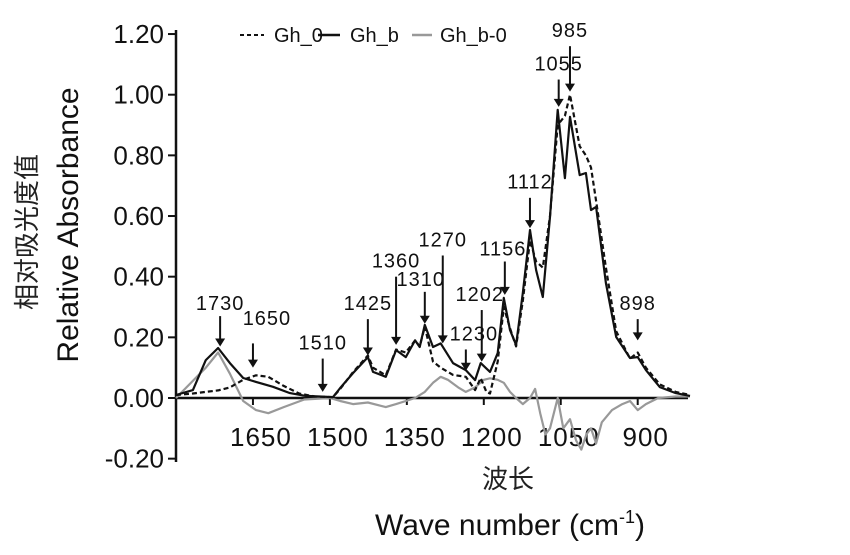  What do you see at coordinates (474, 334) in the screenshot?
I see `annotation-label: 1230` at bounding box center [474, 334].